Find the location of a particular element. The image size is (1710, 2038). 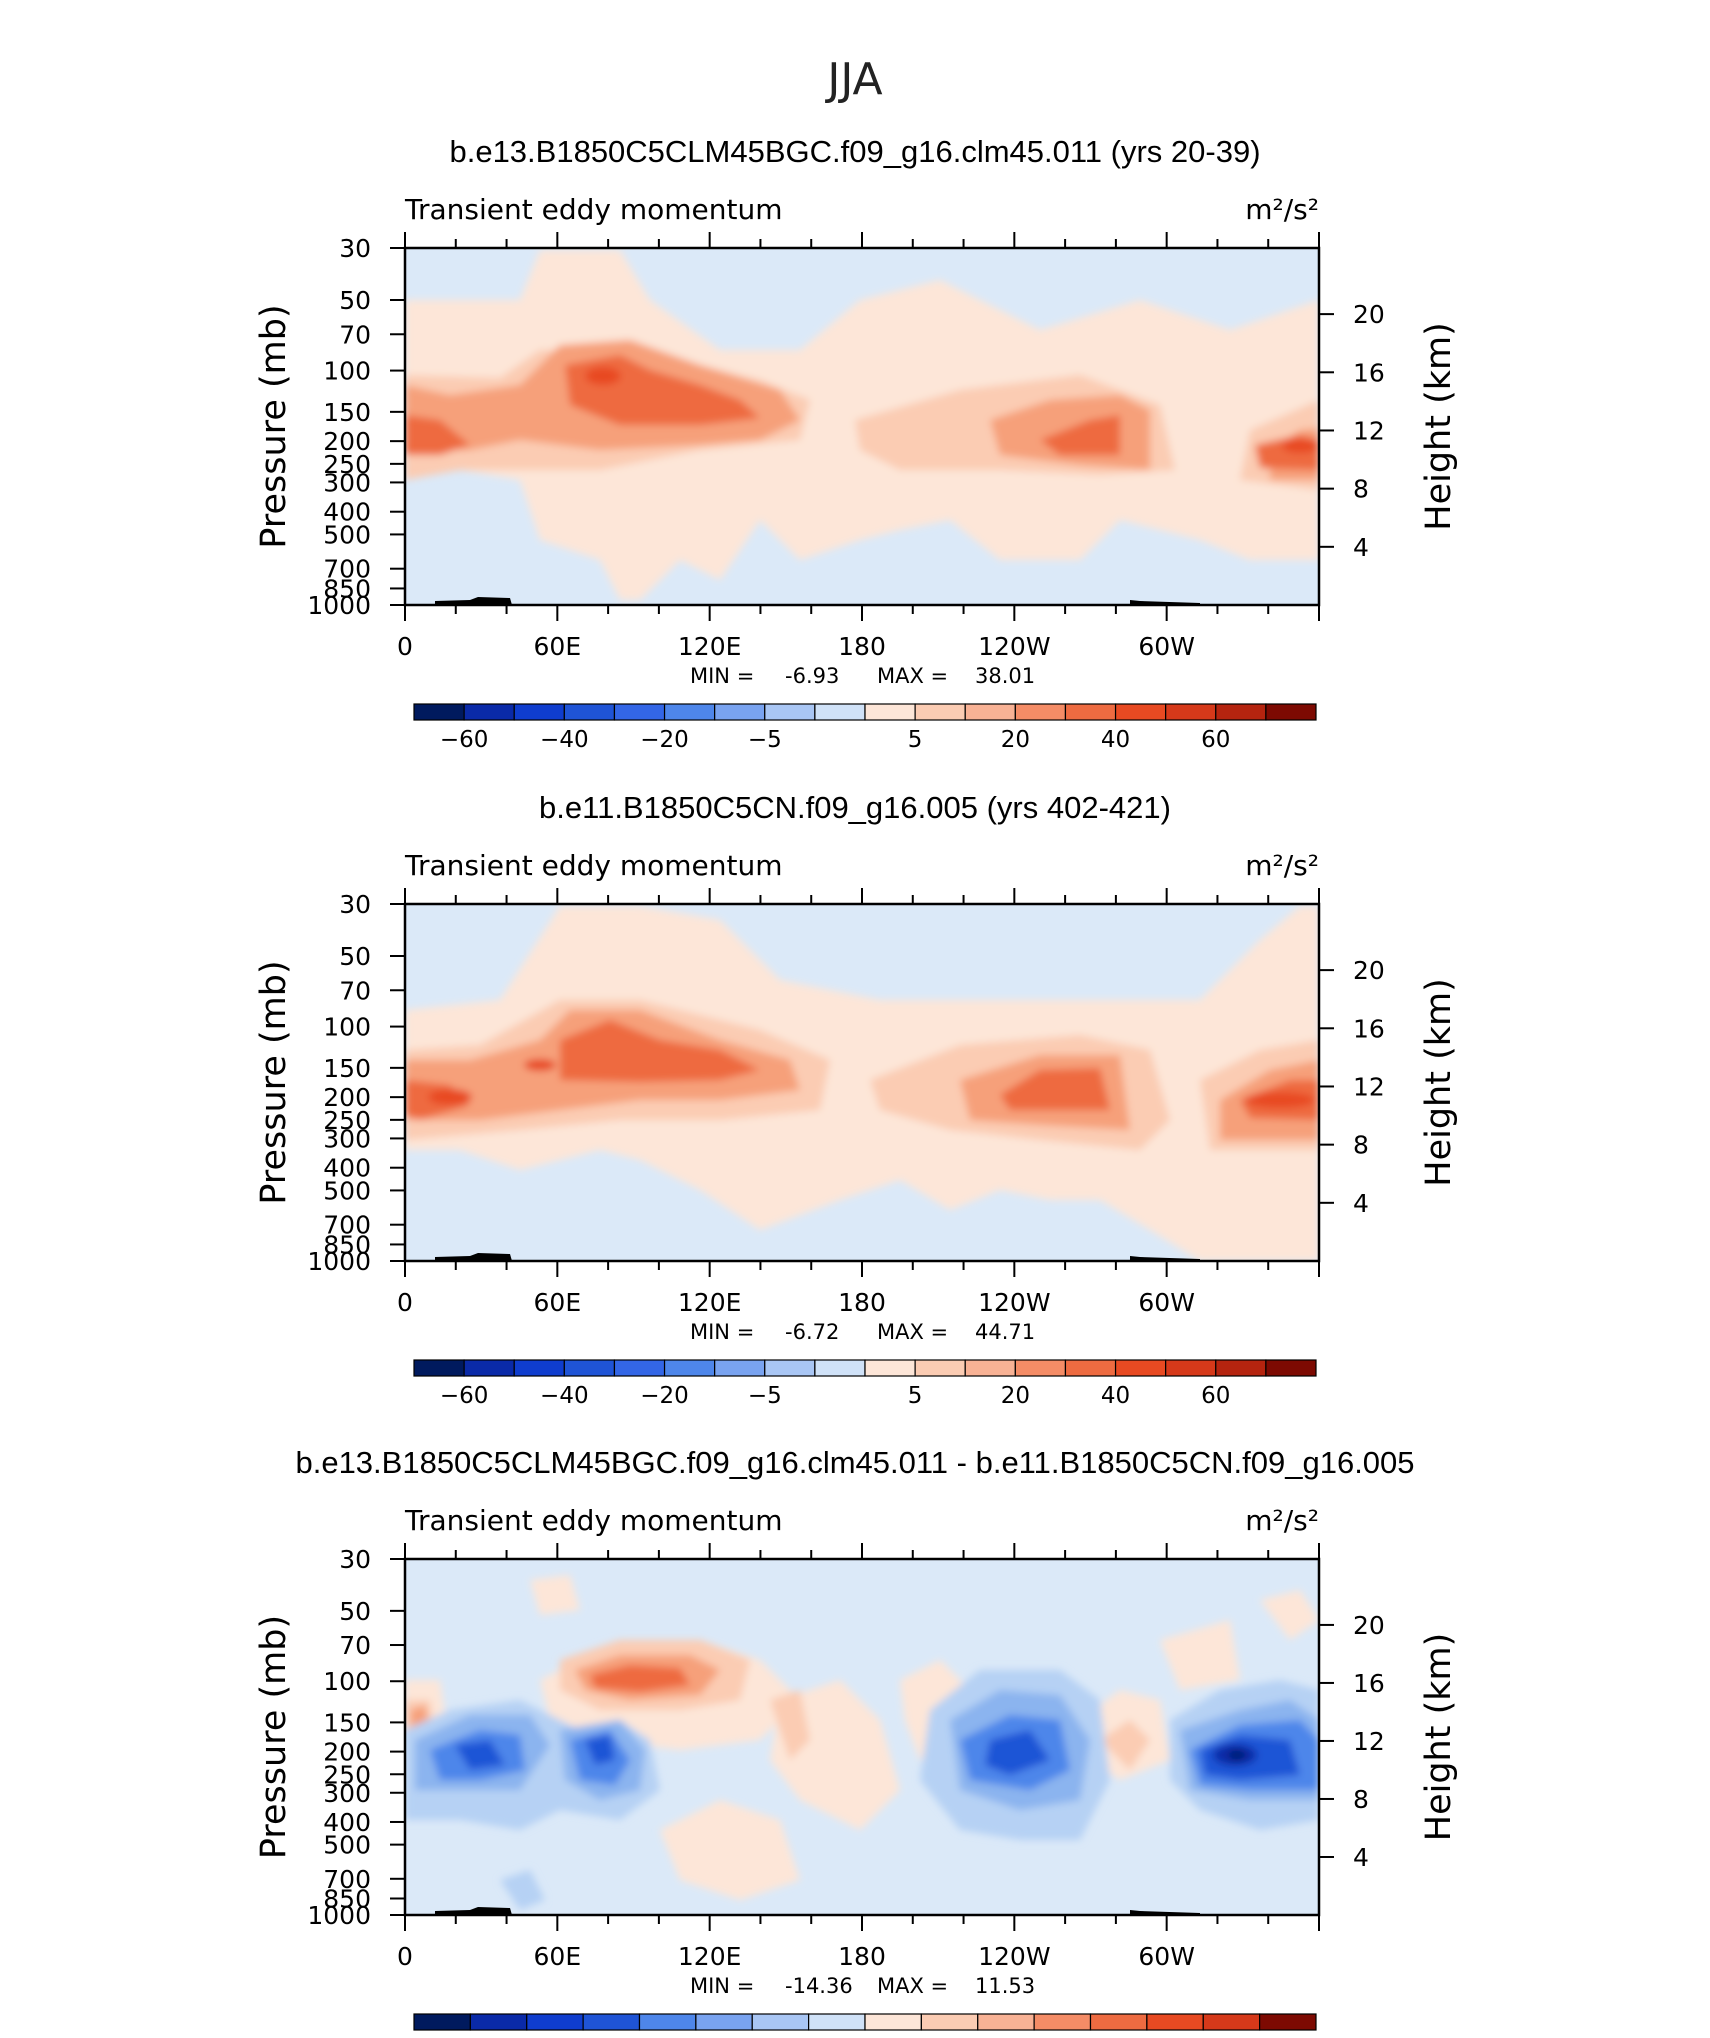

colorbar: −12−10−8−6−4−2−10124681012 is located at coordinates (865, 2025).